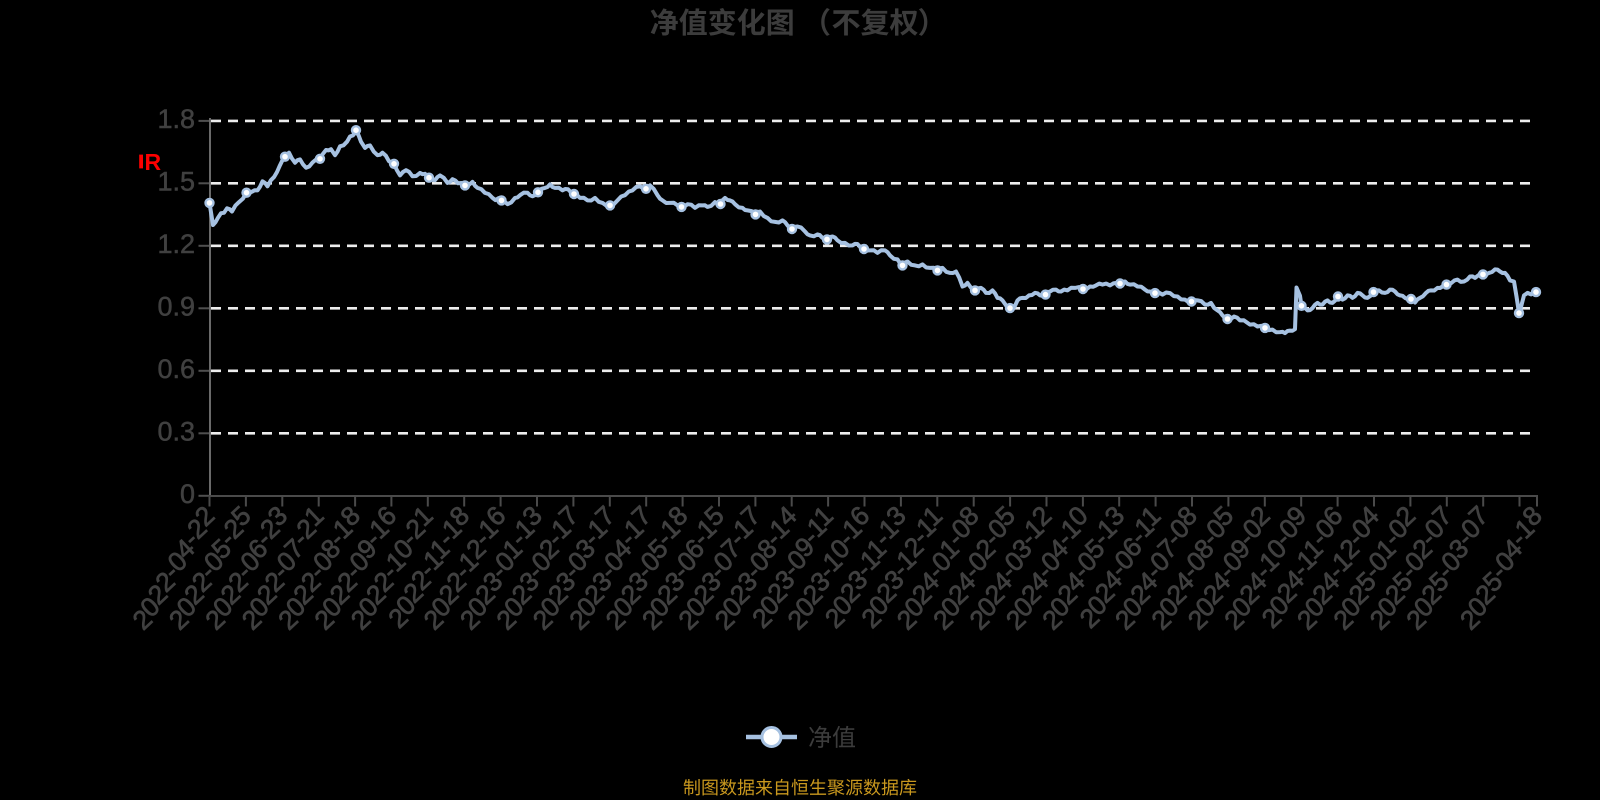 Image resolution: width=1600 pixels, height=800 pixels. I want to click on svg-text: 1.2, so click(176, 244).